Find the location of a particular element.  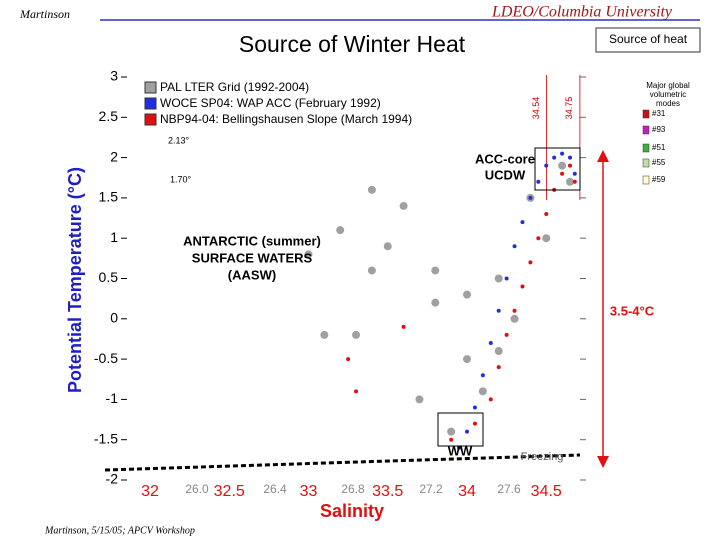

annotation: 3.5-4°C is located at coordinates (632, 310).